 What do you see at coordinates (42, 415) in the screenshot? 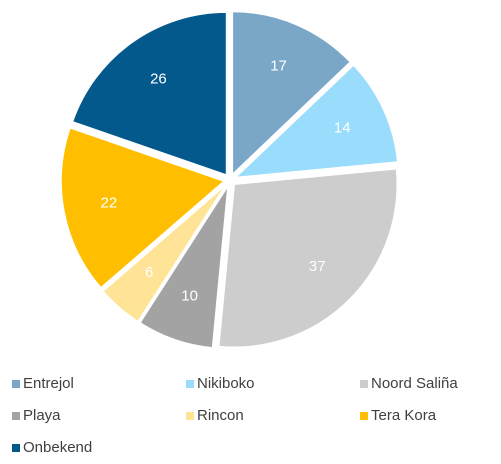
I see `legend-label: Playa` at bounding box center [42, 415].